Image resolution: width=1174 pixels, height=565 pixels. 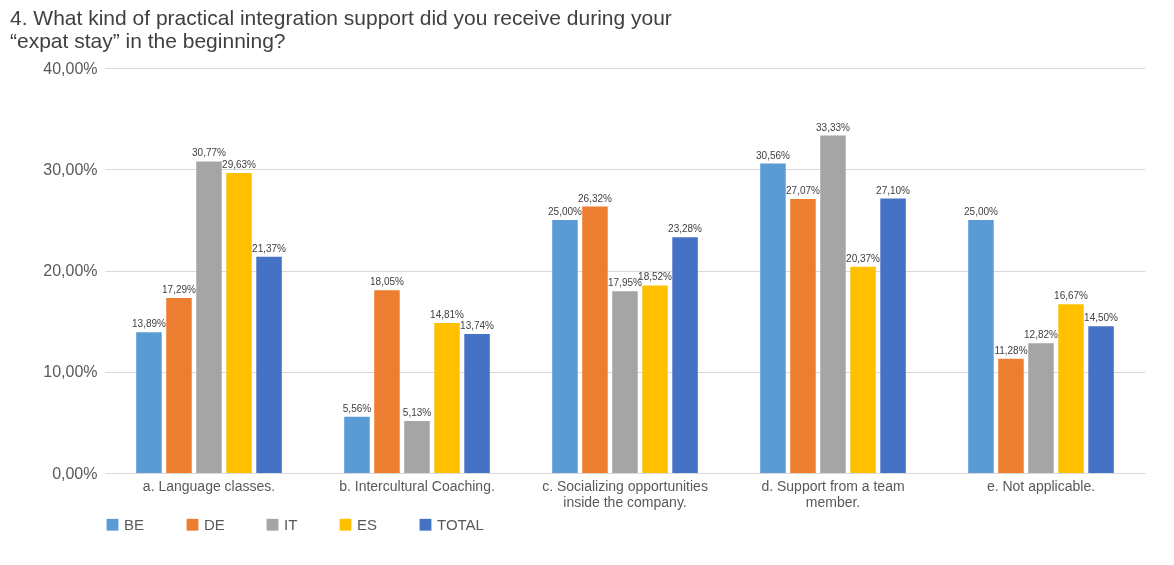 What do you see at coordinates (863, 258) in the screenshot?
I see `data-label: 20,37%` at bounding box center [863, 258].